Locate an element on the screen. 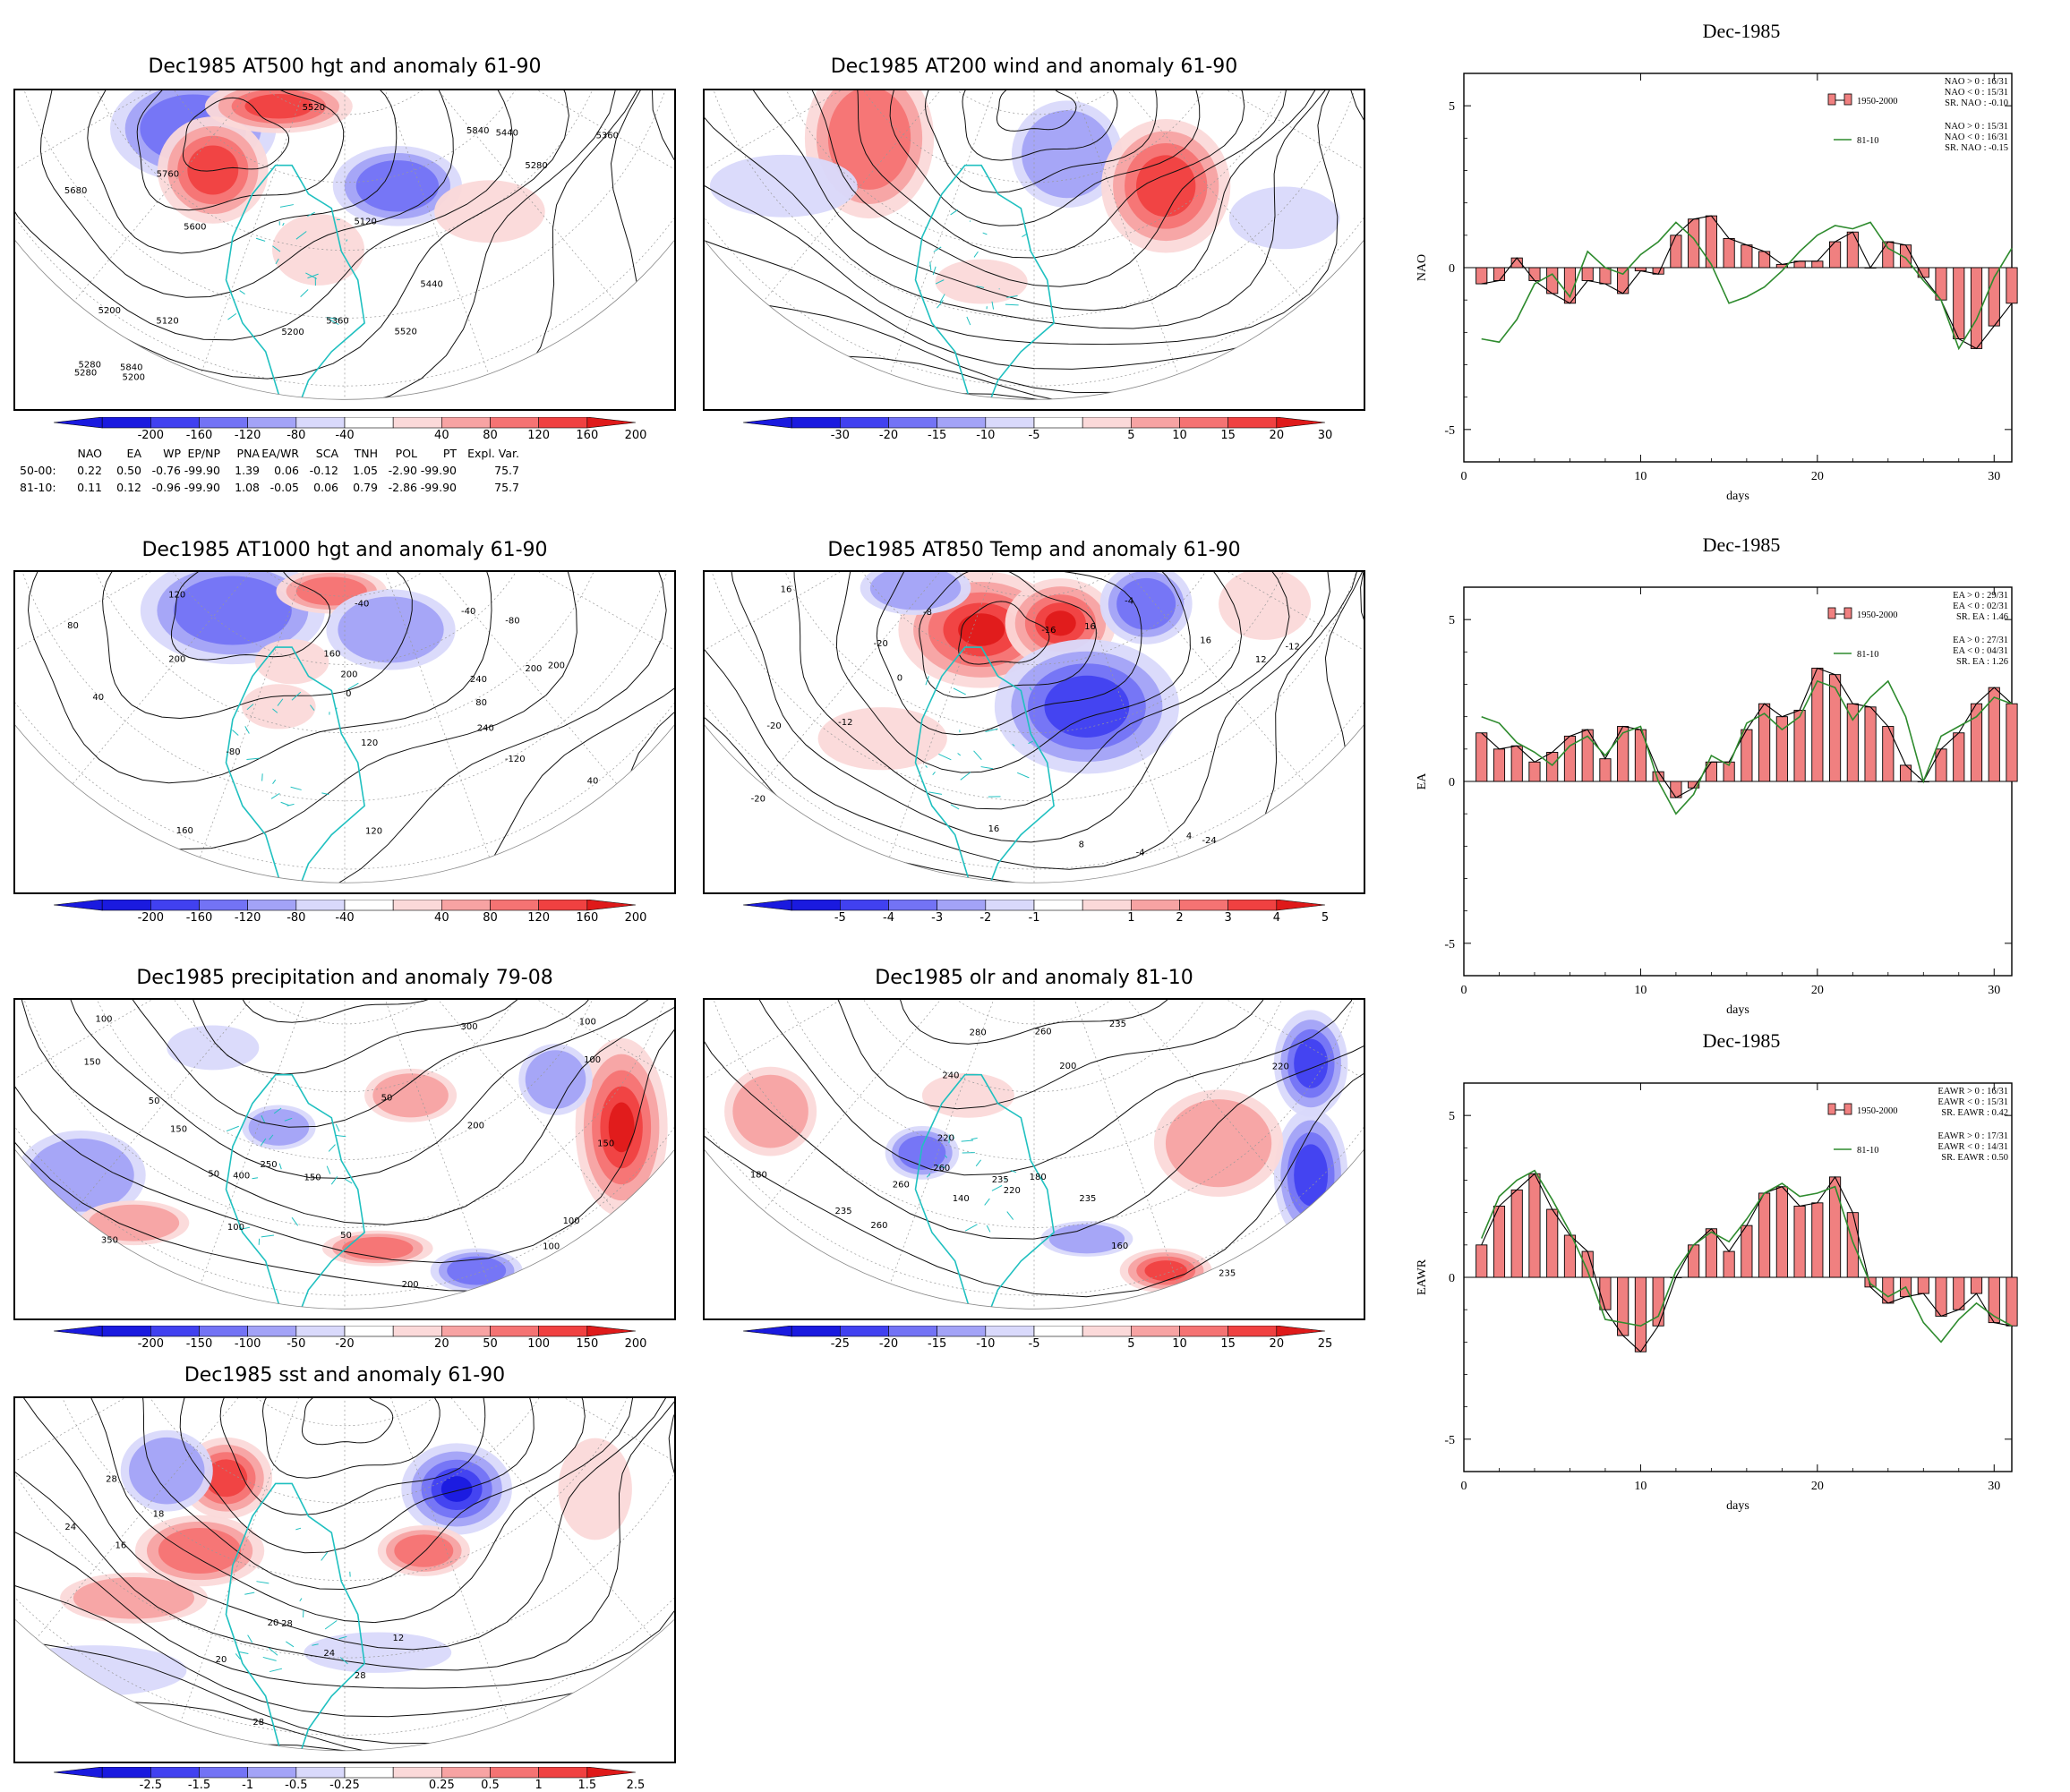 The width and height of the screenshot is (2070, 1792). table-cell: 0.79 is located at coordinates (358, 487).